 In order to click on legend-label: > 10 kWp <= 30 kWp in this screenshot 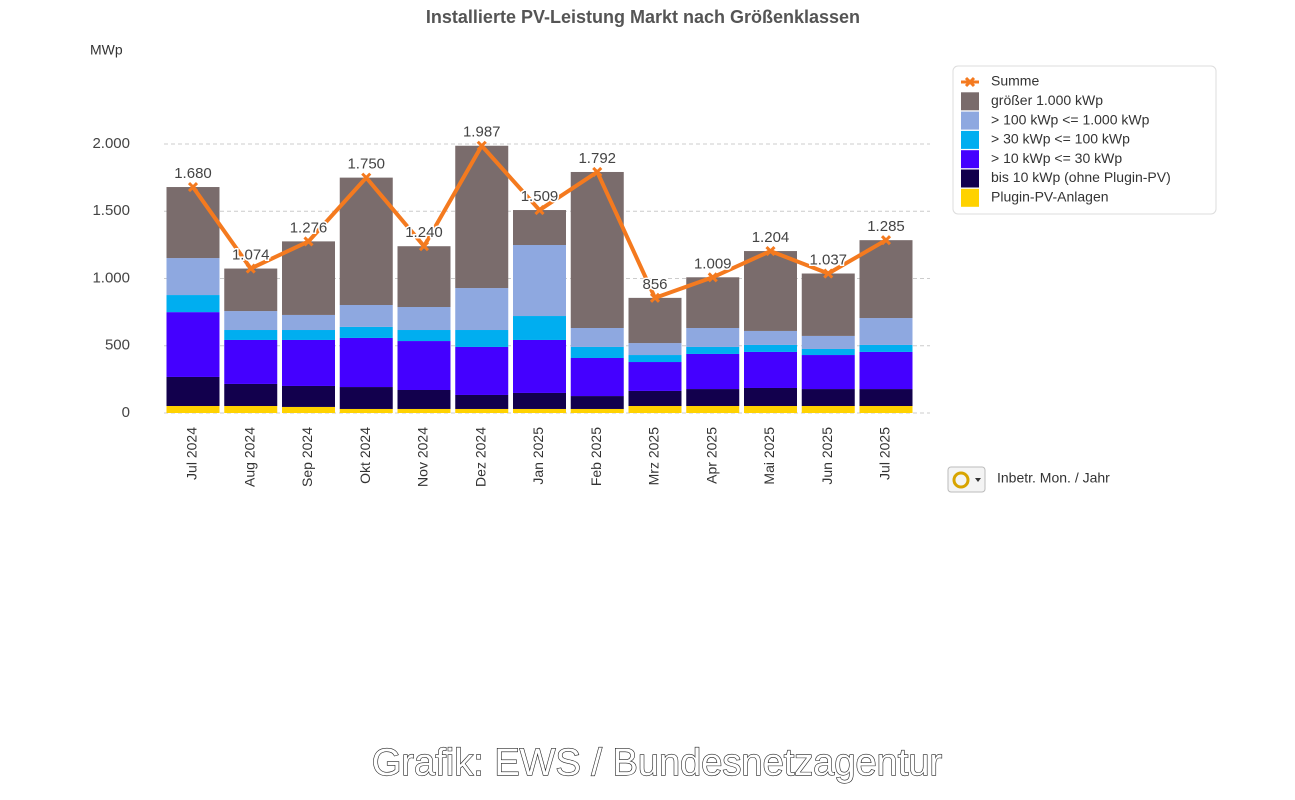, I will do `click(1056, 158)`.